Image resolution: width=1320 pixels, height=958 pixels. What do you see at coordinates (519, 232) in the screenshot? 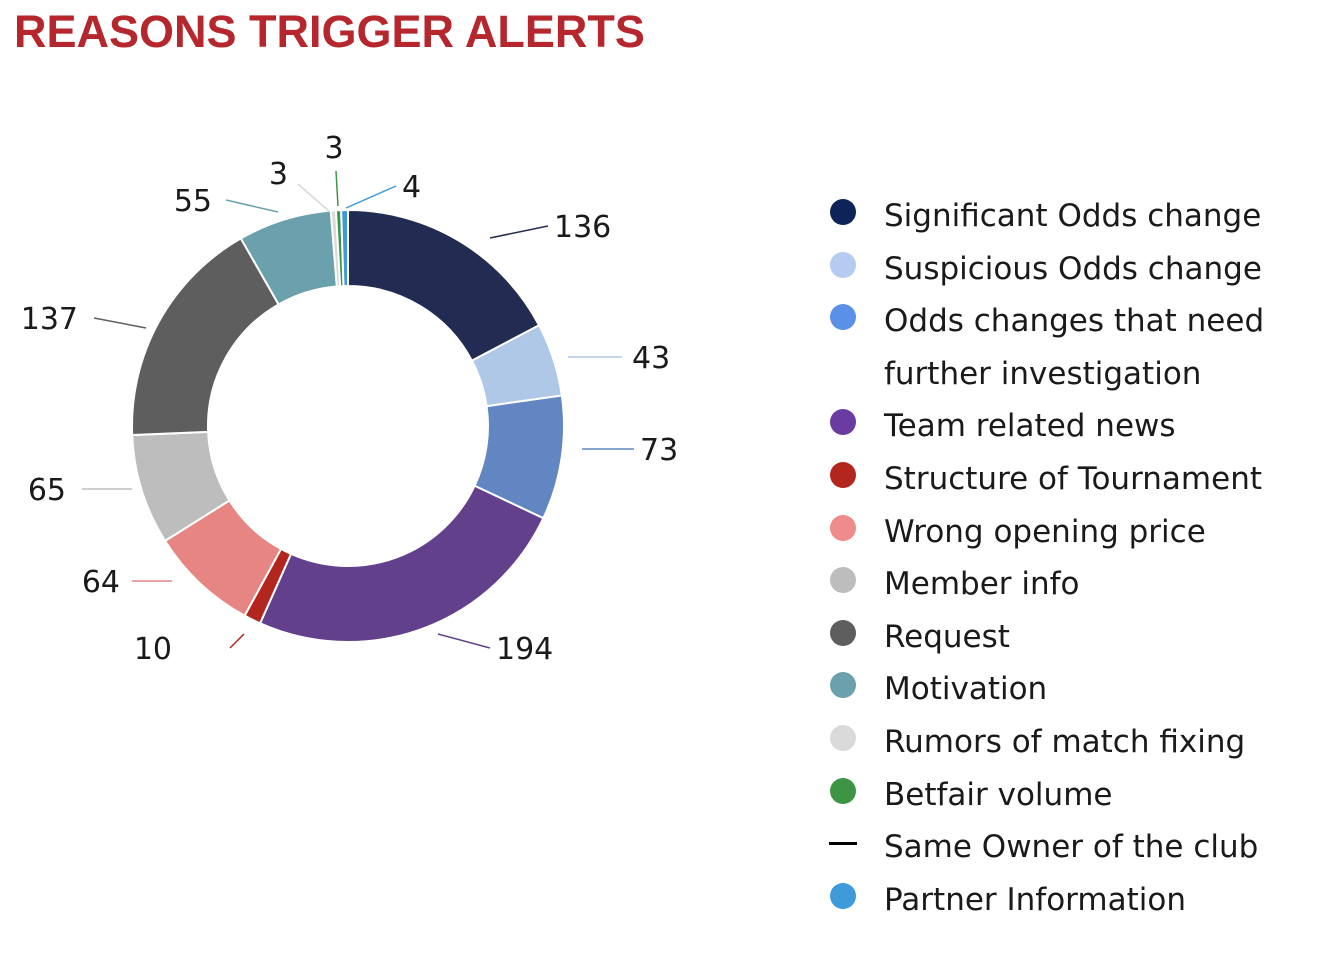
I see `leader-line-significant-odds-change` at bounding box center [519, 232].